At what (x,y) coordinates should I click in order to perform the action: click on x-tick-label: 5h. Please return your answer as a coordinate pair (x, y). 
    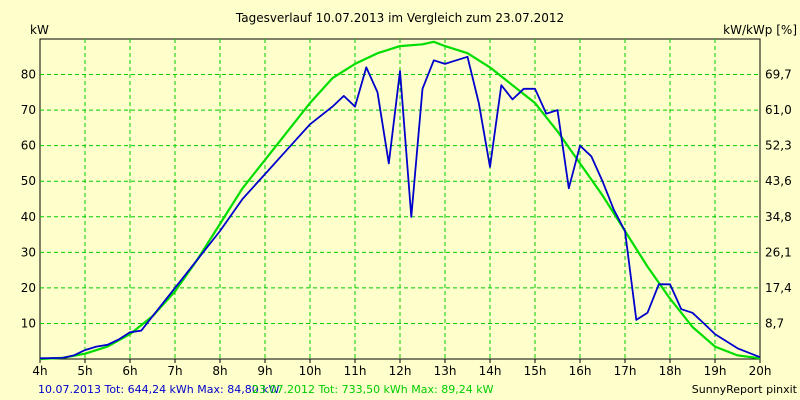
    Looking at the image, I should click on (84, 371).